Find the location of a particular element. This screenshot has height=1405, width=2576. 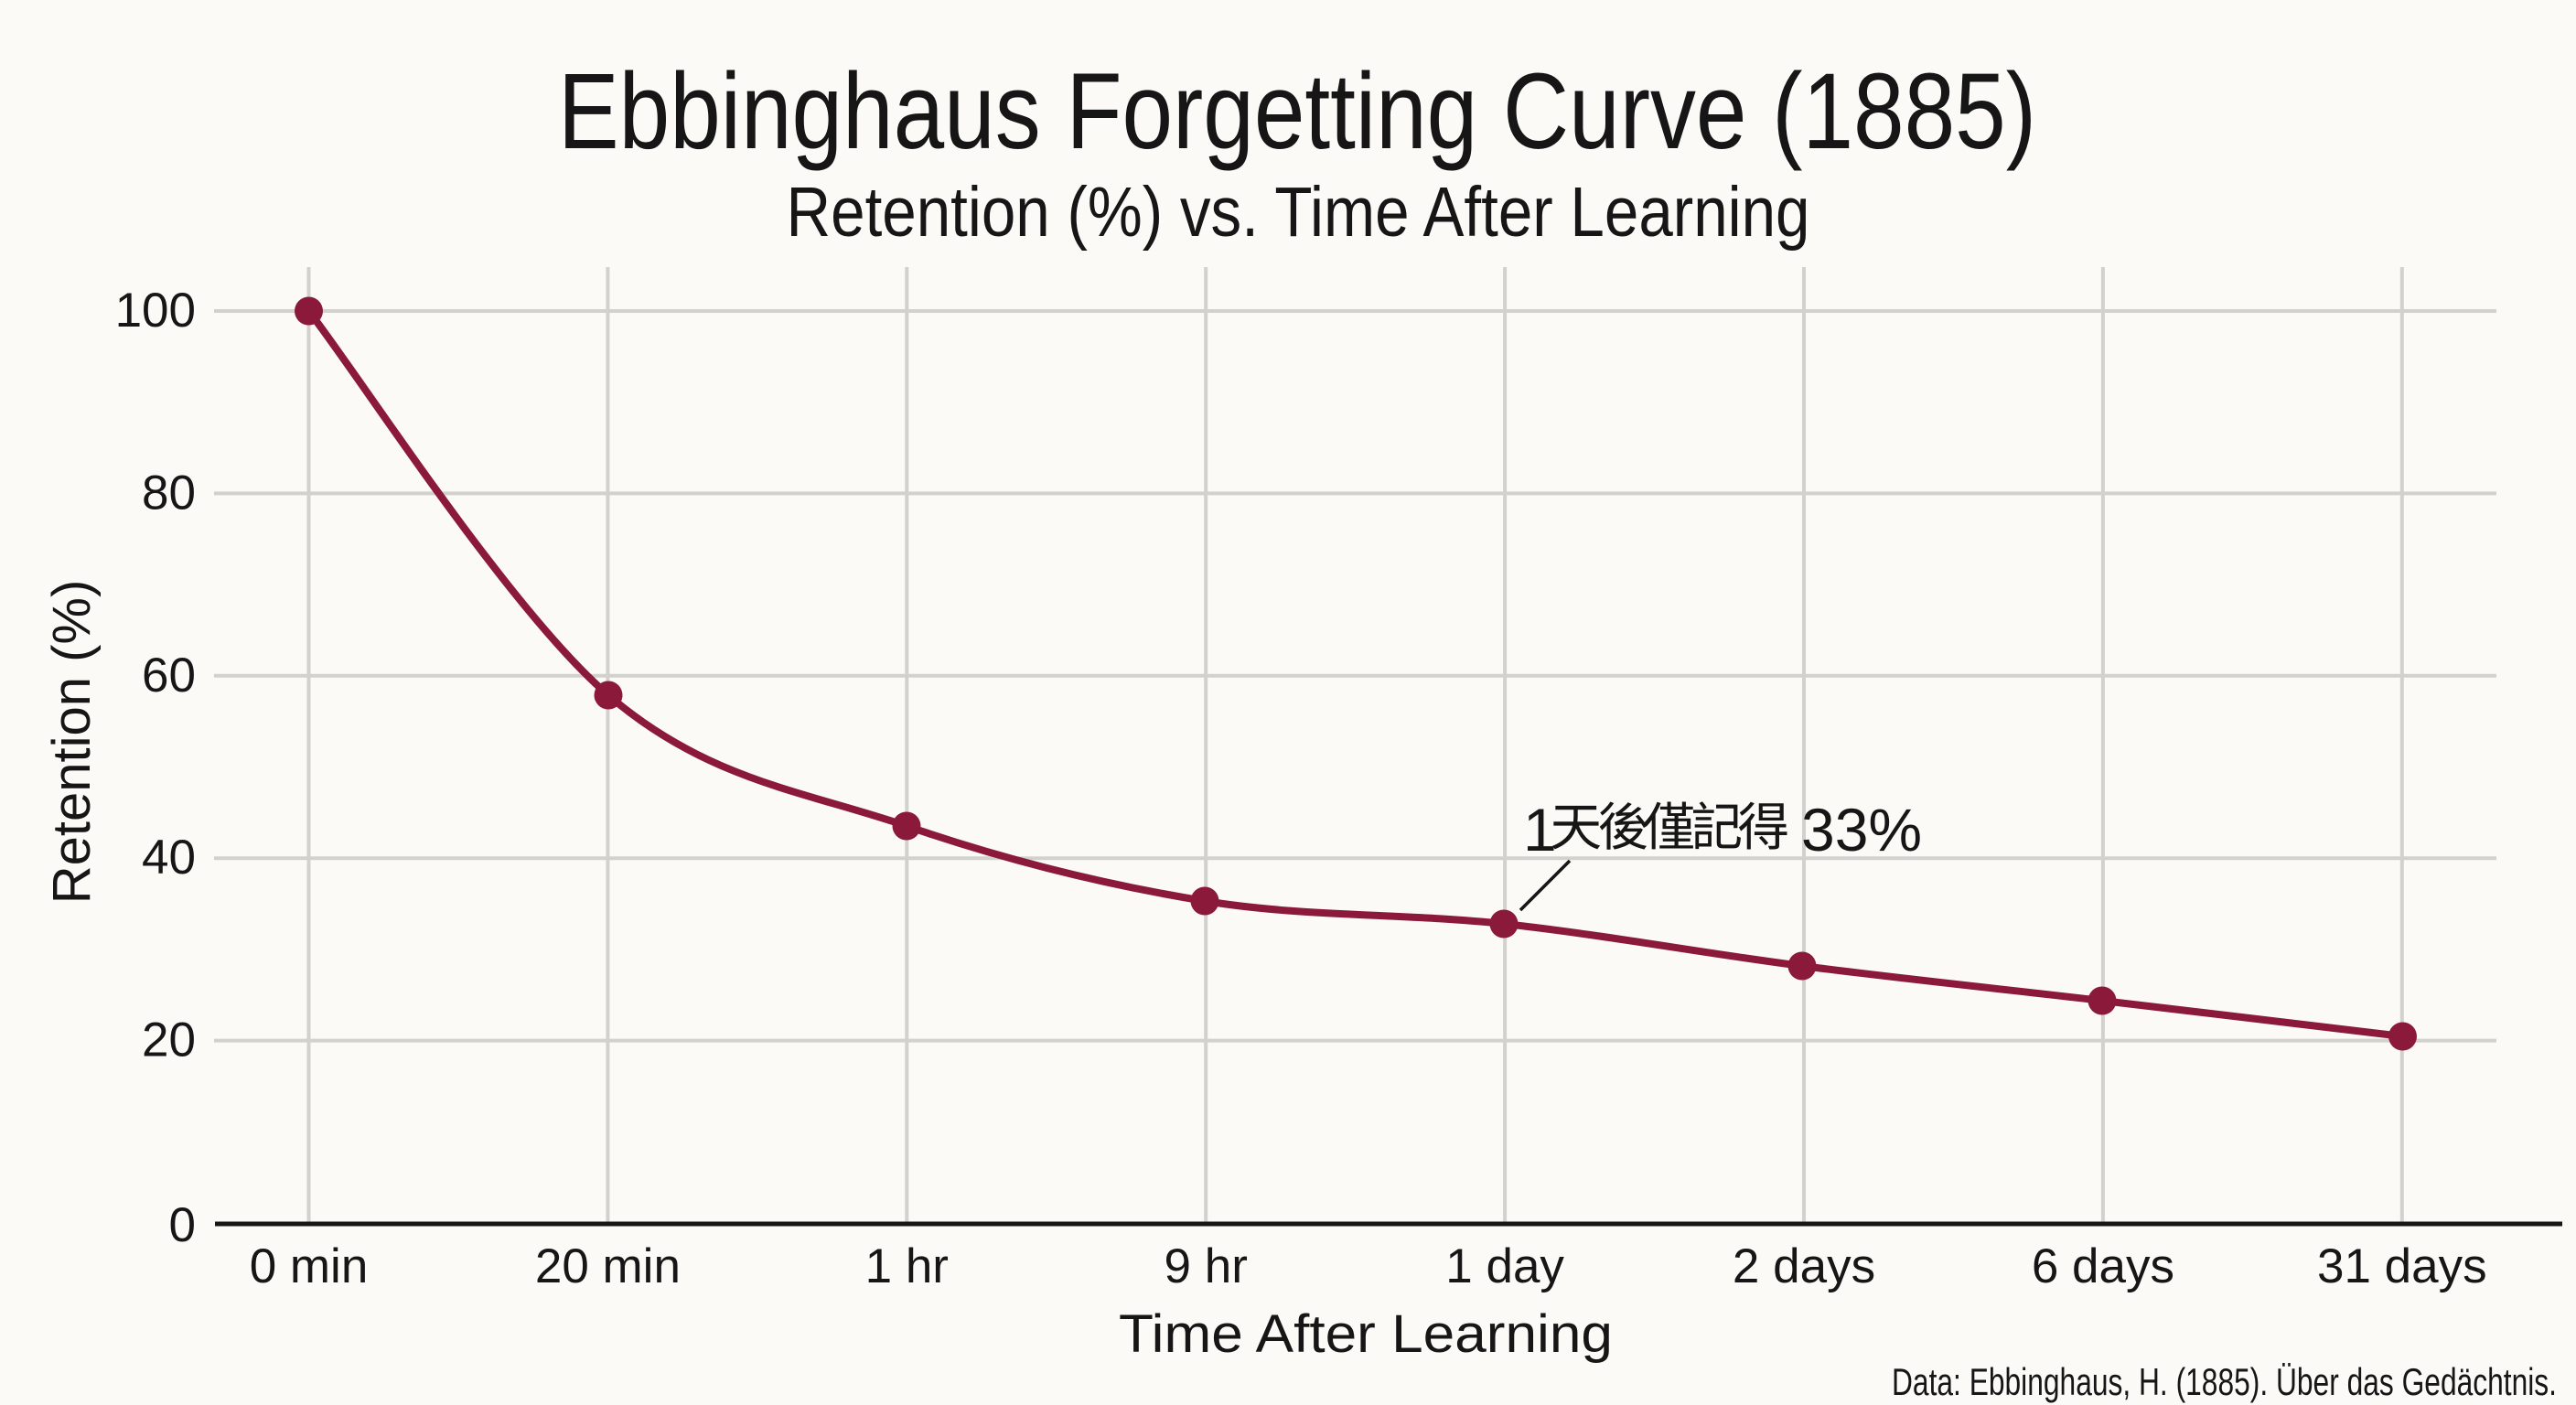

svg-text: 20 min is located at coordinates (608, 1266).